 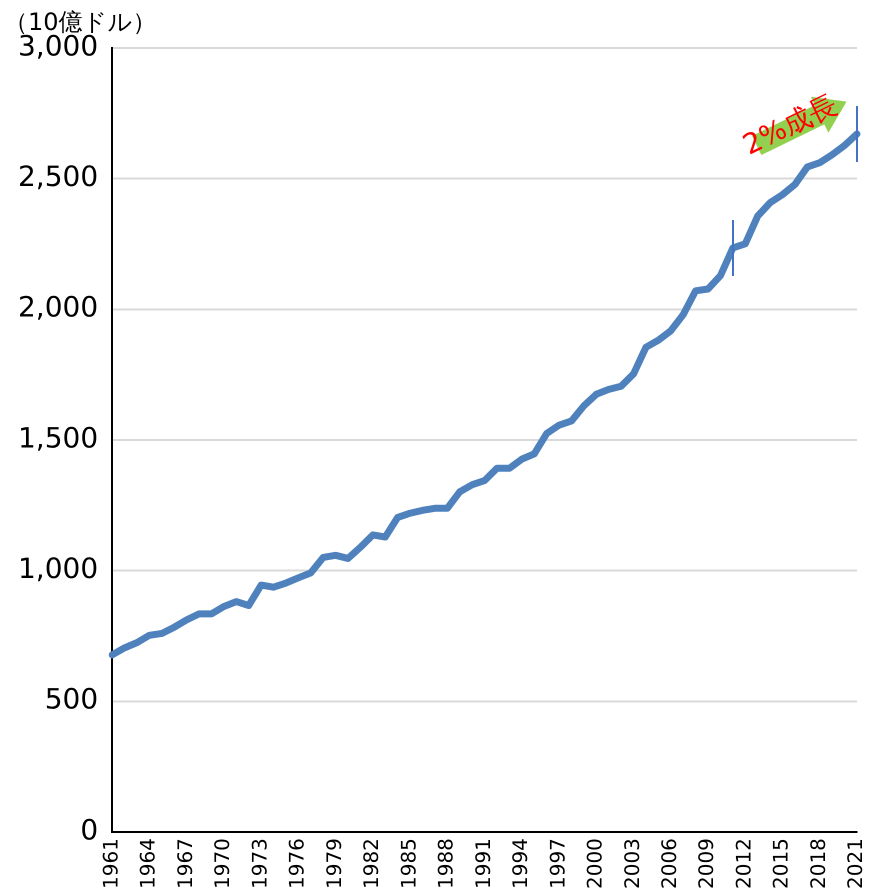 I want to click on x-tick-label: 2021, so click(x=855, y=864).